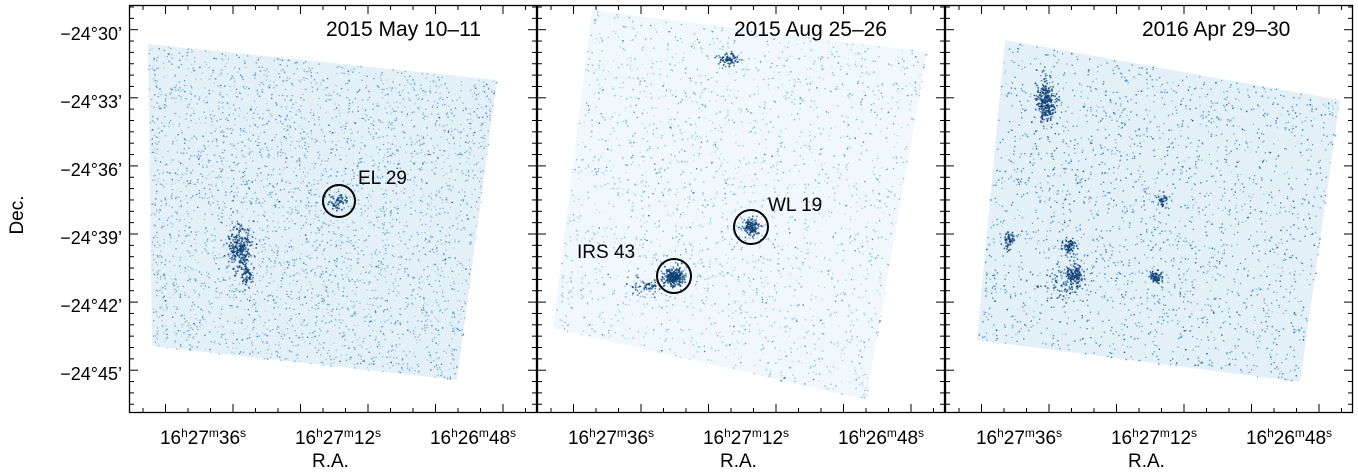 Image resolution: width=1358 pixels, height=472 pixels. Describe the element at coordinates (795, 205) in the screenshot. I see `source-label-wl19: WL 19` at that location.